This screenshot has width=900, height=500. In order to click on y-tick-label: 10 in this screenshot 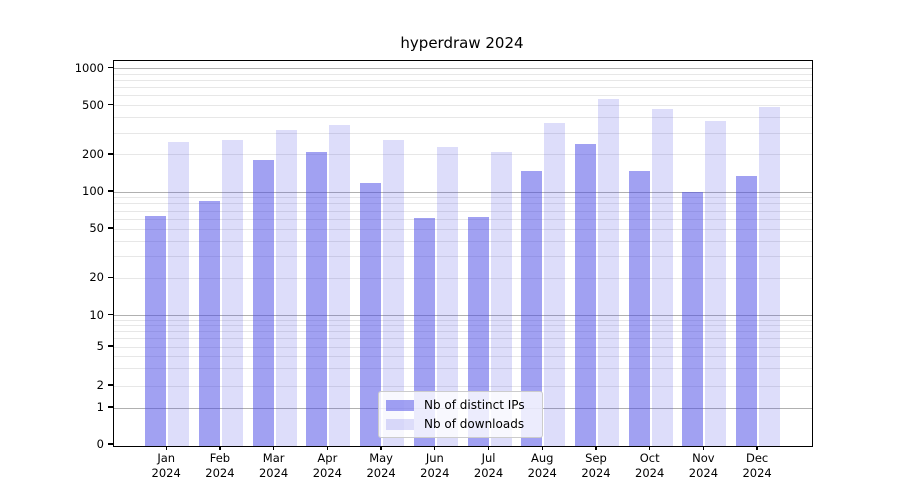, I will do `click(96, 314)`.